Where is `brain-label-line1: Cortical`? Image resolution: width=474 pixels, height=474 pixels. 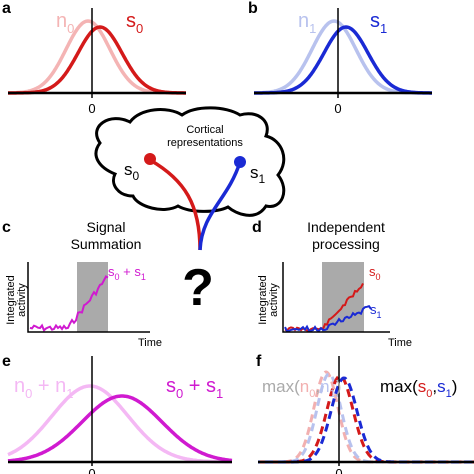
brain-label-line1: Cortical is located at coordinates (204, 130).